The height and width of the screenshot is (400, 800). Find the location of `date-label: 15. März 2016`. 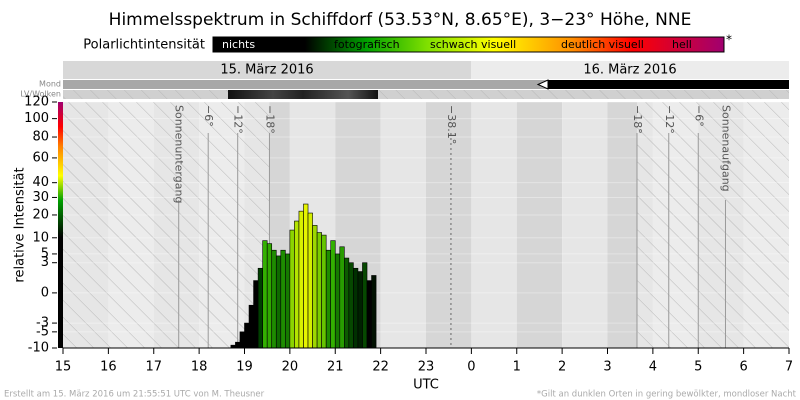

date-label: 15. März 2016 is located at coordinates (266, 70).